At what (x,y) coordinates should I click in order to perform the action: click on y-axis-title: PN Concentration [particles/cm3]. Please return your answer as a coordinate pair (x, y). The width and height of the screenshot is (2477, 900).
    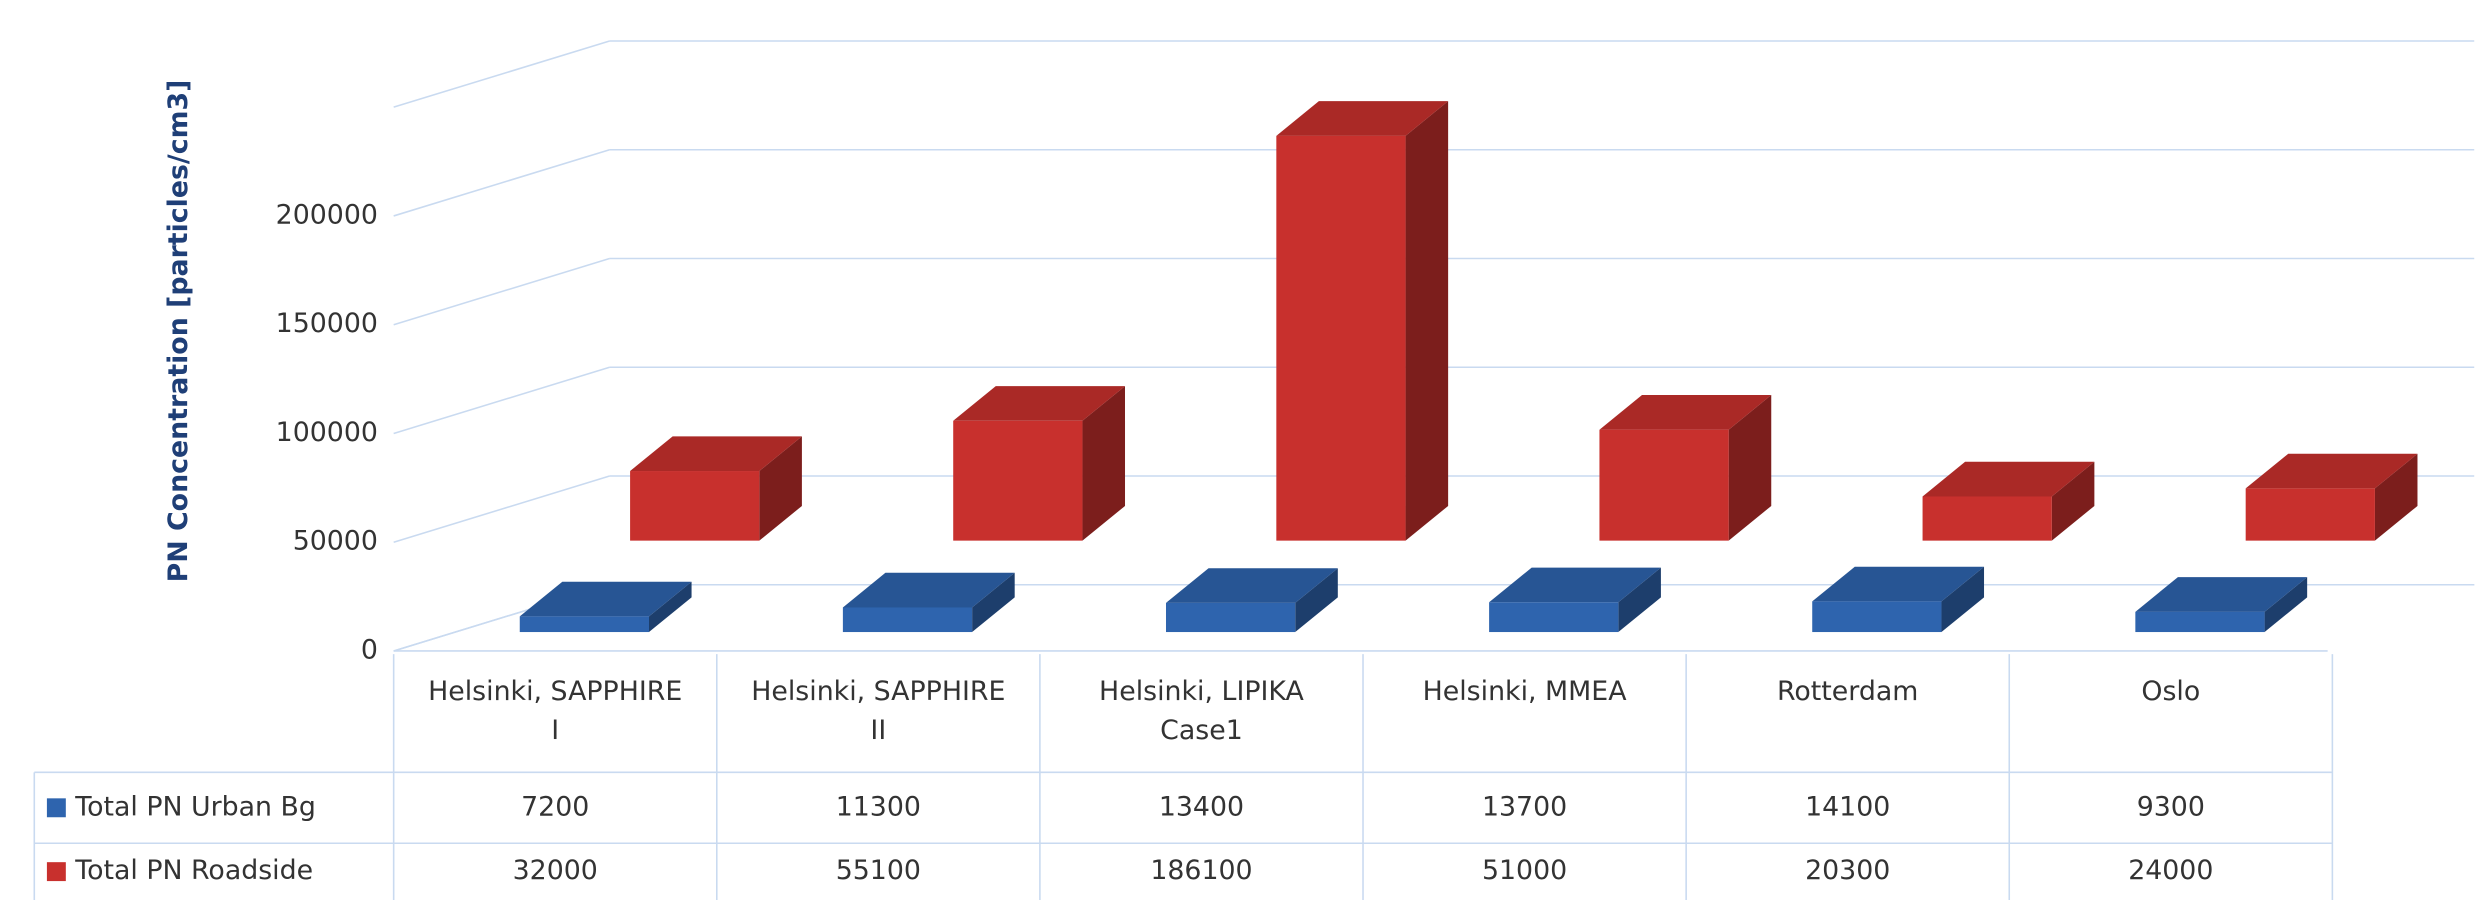
    Looking at the image, I should click on (178, 331).